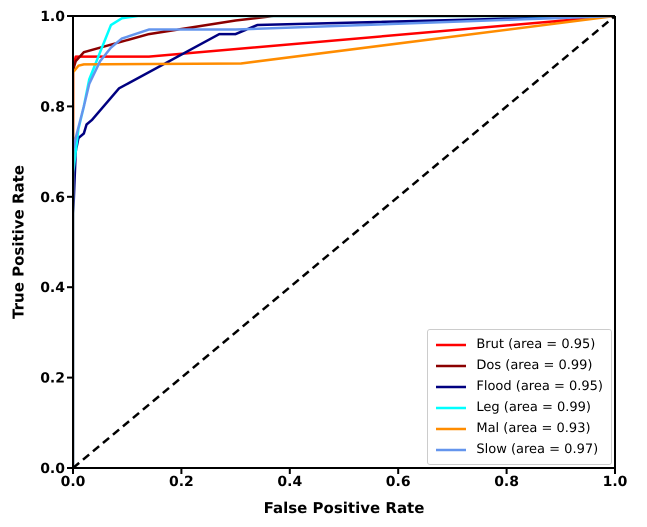 The image size is (647, 527). I want to click on legend-label: Slow (area = 0.97), so click(537, 449).